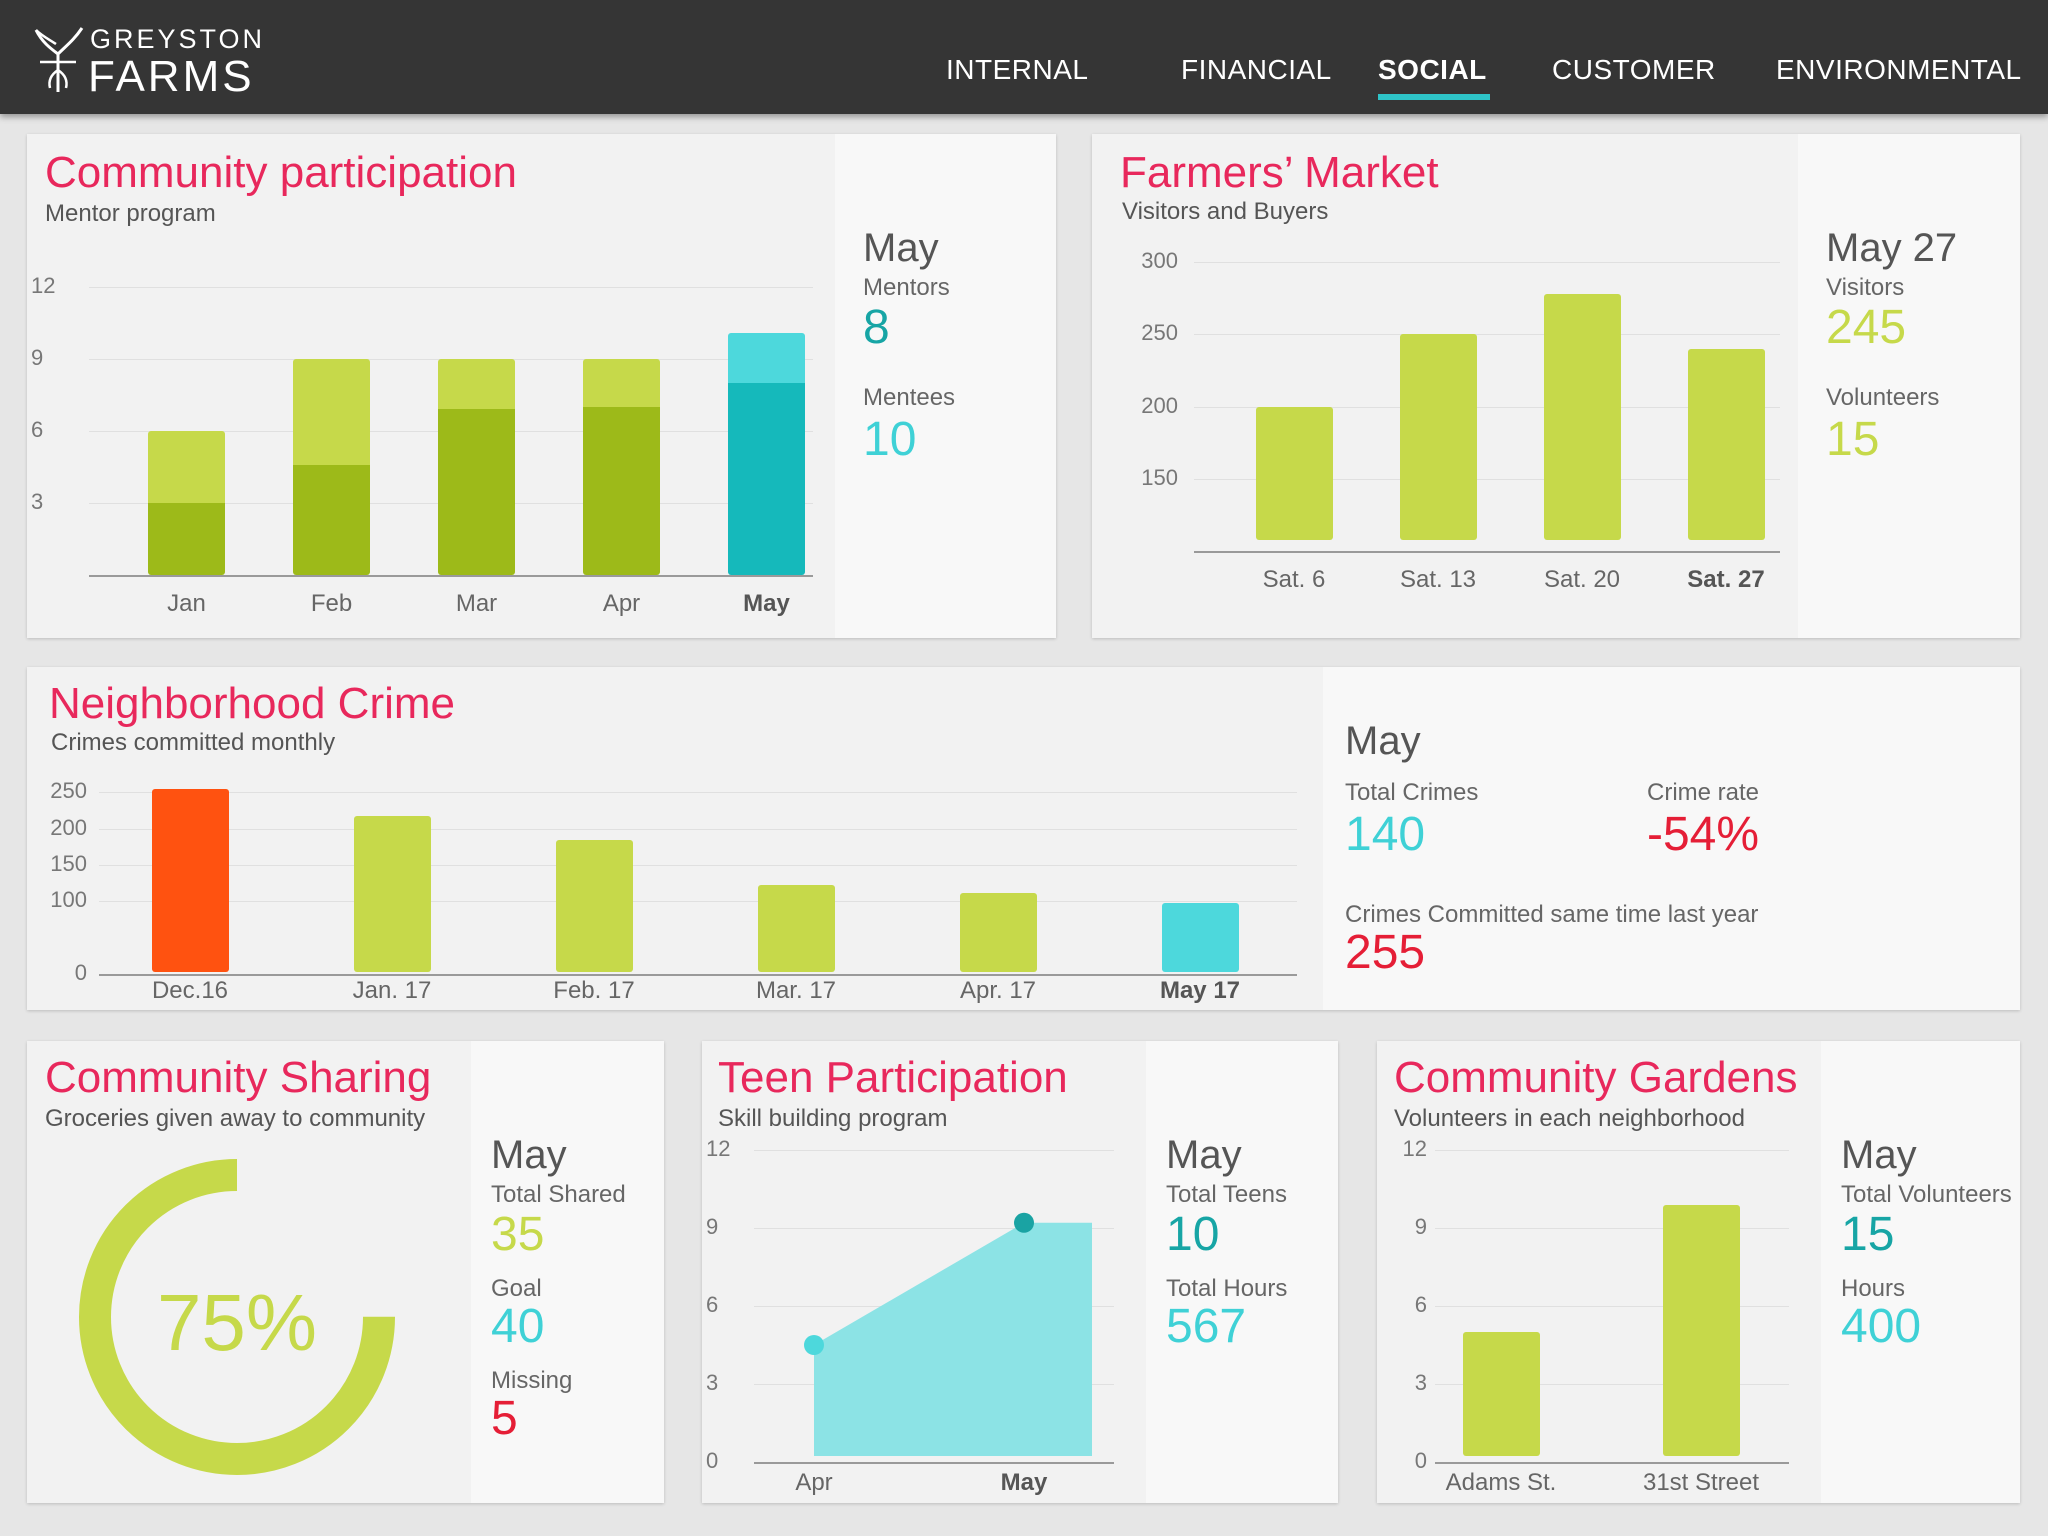  Describe the element at coordinates (1501, 1482) in the screenshot. I see `x-tick-label: Adams St.` at that location.